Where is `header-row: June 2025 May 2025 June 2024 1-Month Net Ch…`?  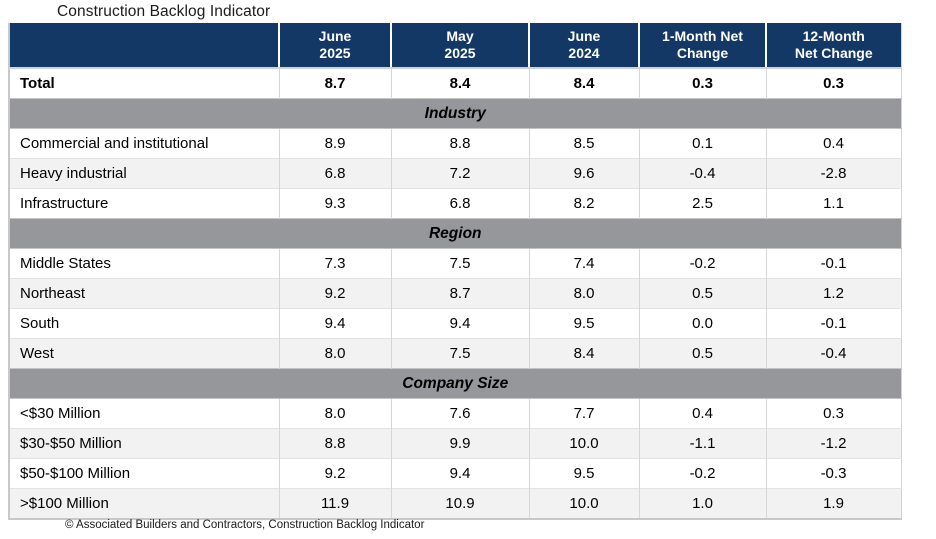
header-row: June 2025 May 2025 June 2024 1-Month Net Ch… is located at coordinates (455, 46).